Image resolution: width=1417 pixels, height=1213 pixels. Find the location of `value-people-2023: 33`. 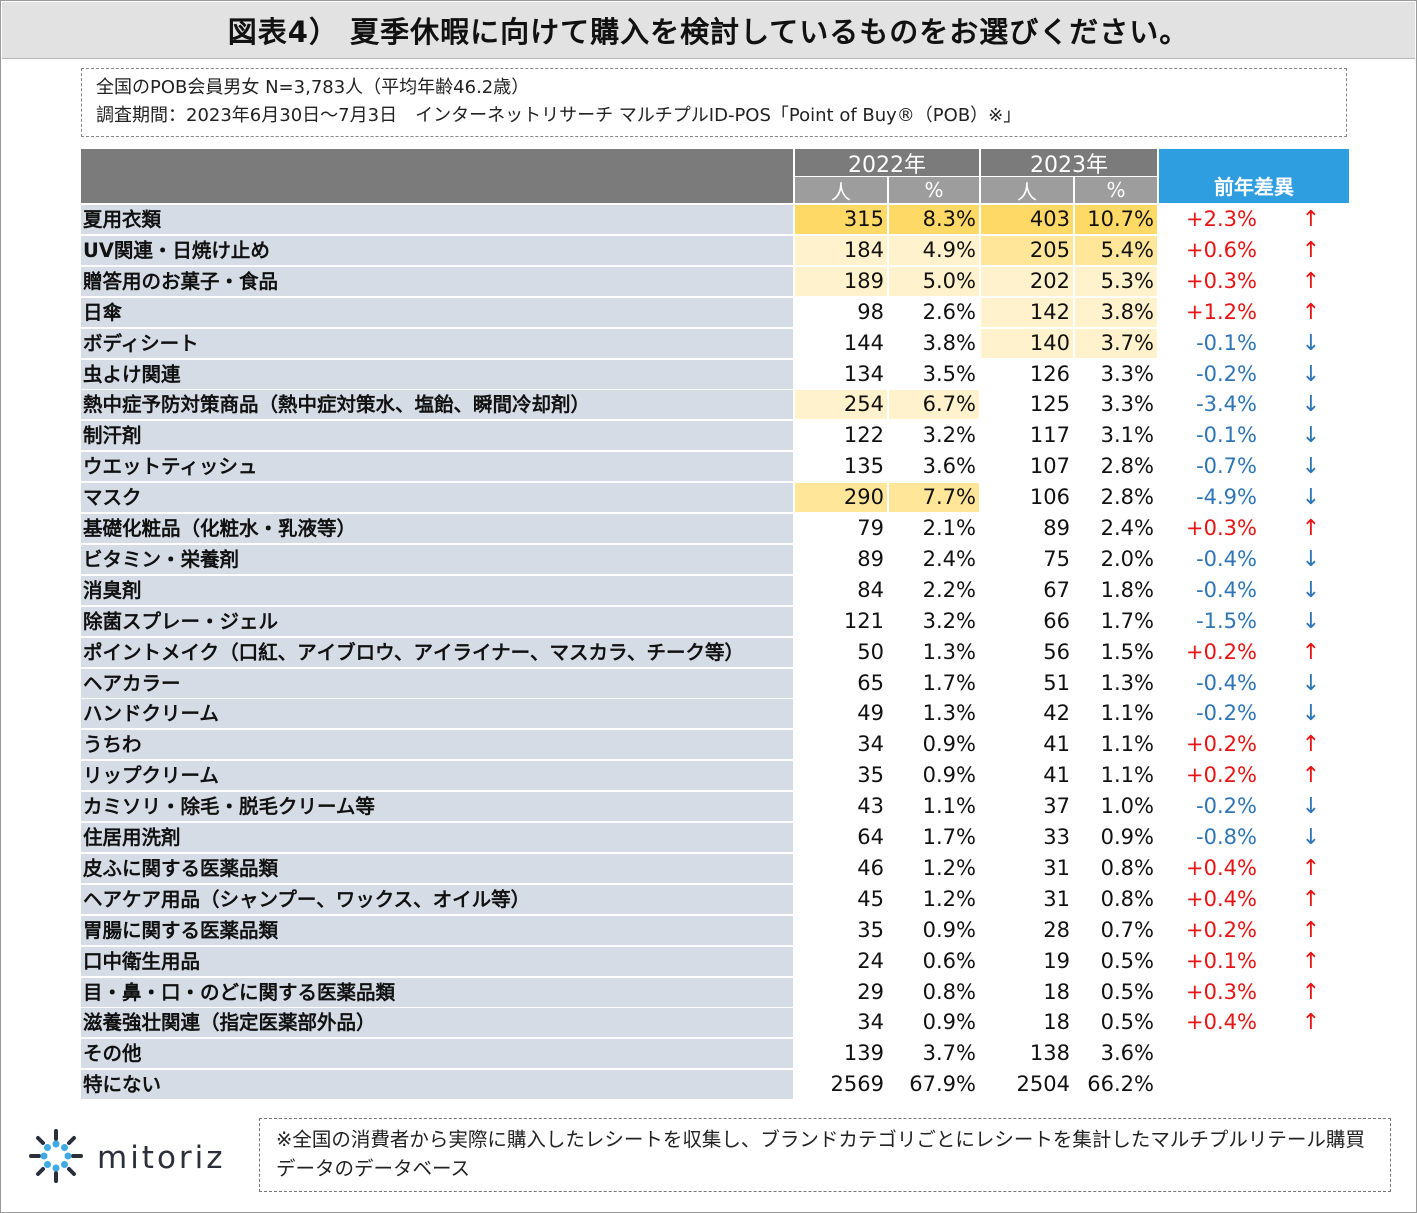

value-people-2023: 33 is located at coordinates (1027, 837).